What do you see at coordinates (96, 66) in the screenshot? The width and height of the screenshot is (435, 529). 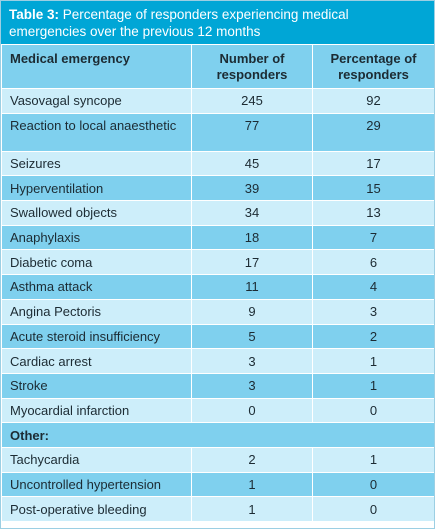 I see `header-medical-emergency: Medical emergency` at bounding box center [96, 66].